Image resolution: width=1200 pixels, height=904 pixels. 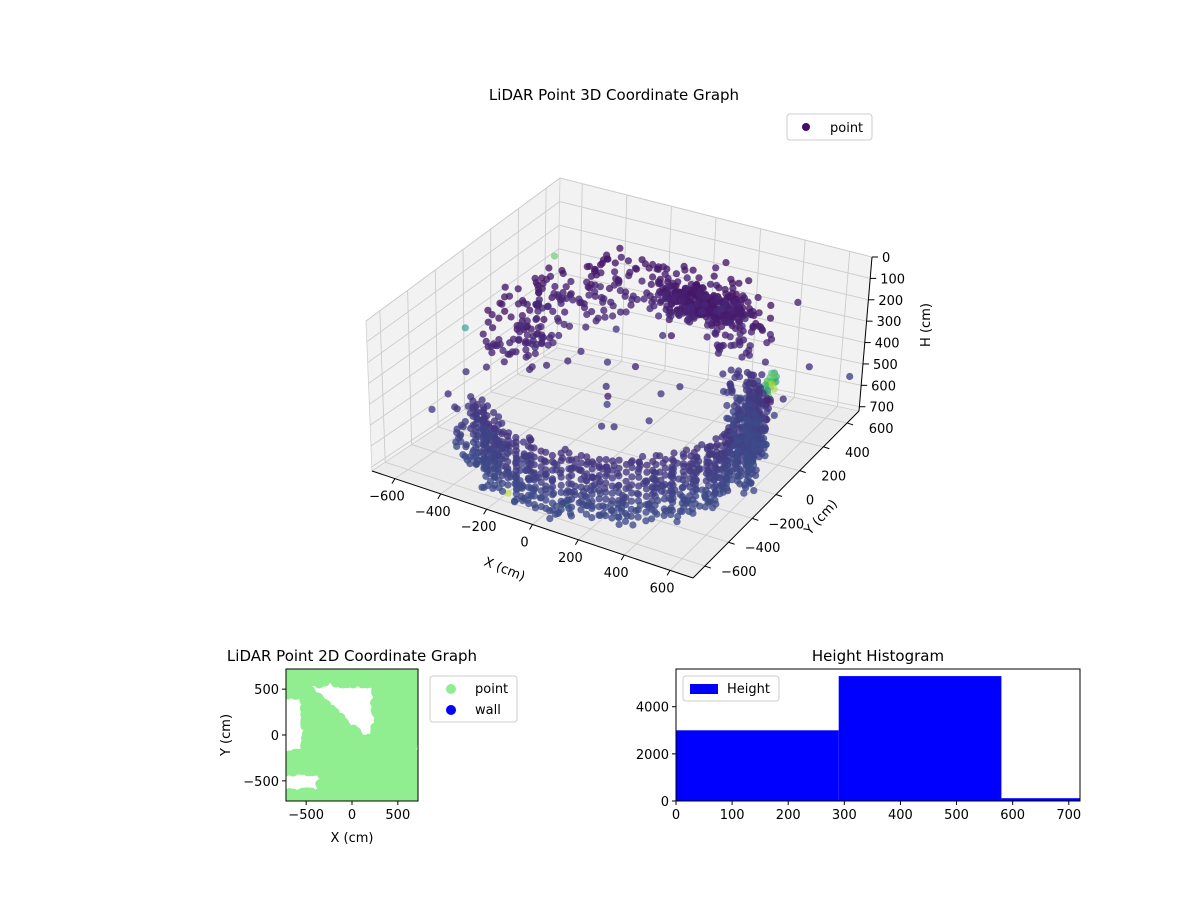 I want to click on legend-label-wall-2d: wall, so click(x=488, y=710).